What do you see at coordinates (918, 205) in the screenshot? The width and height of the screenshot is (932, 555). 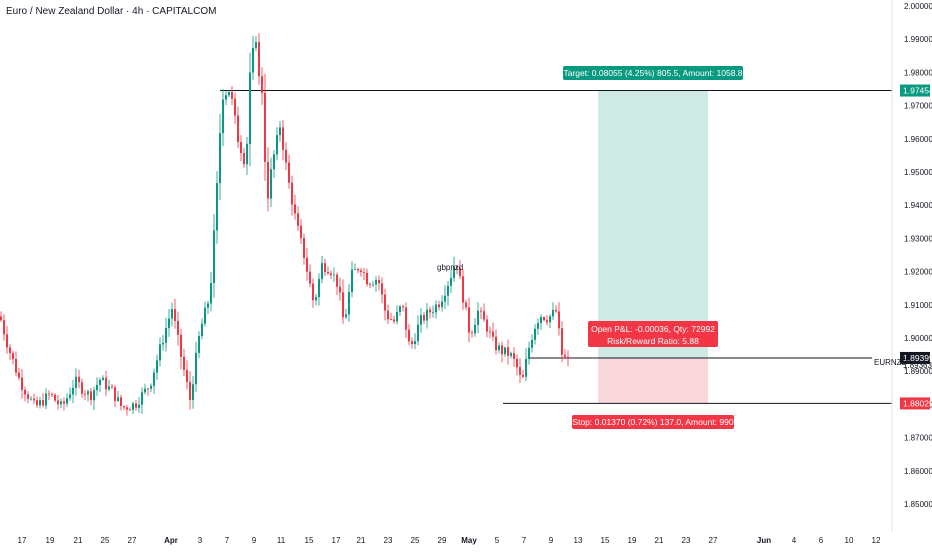 I see `price-tick-label: 1.94000` at bounding box center [918, 205].